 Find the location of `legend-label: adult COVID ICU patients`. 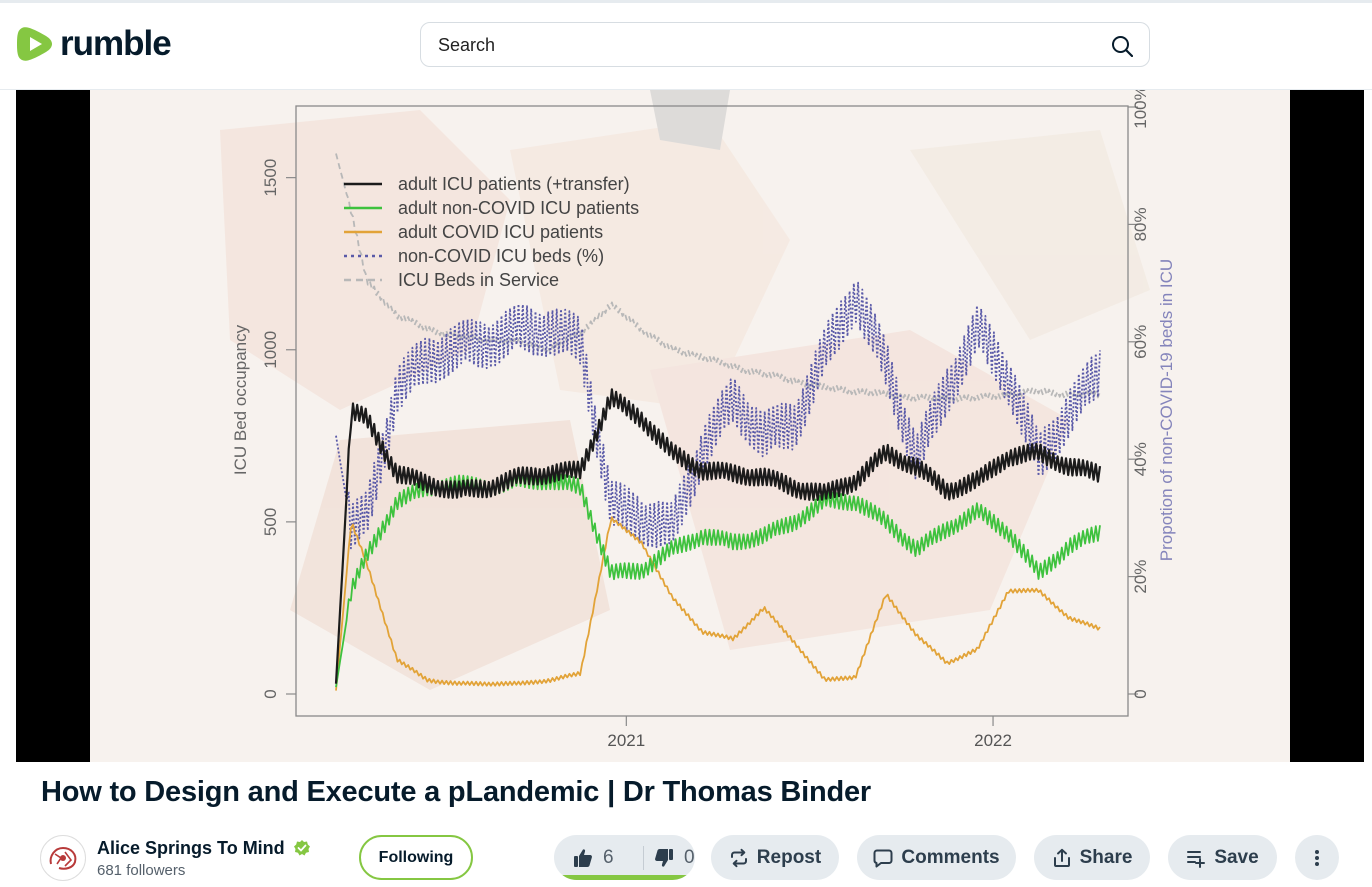

legend-label: adult COVID ICU patients is located at coordinates (500, 232).